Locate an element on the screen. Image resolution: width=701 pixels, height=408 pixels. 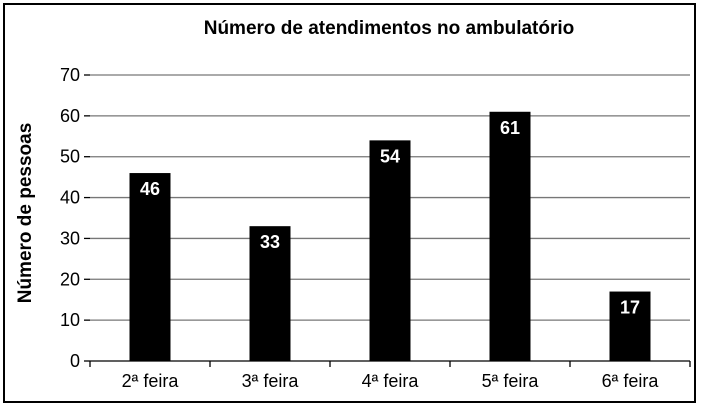
y-tick-label: 60 is located at coordinates (70, 116).